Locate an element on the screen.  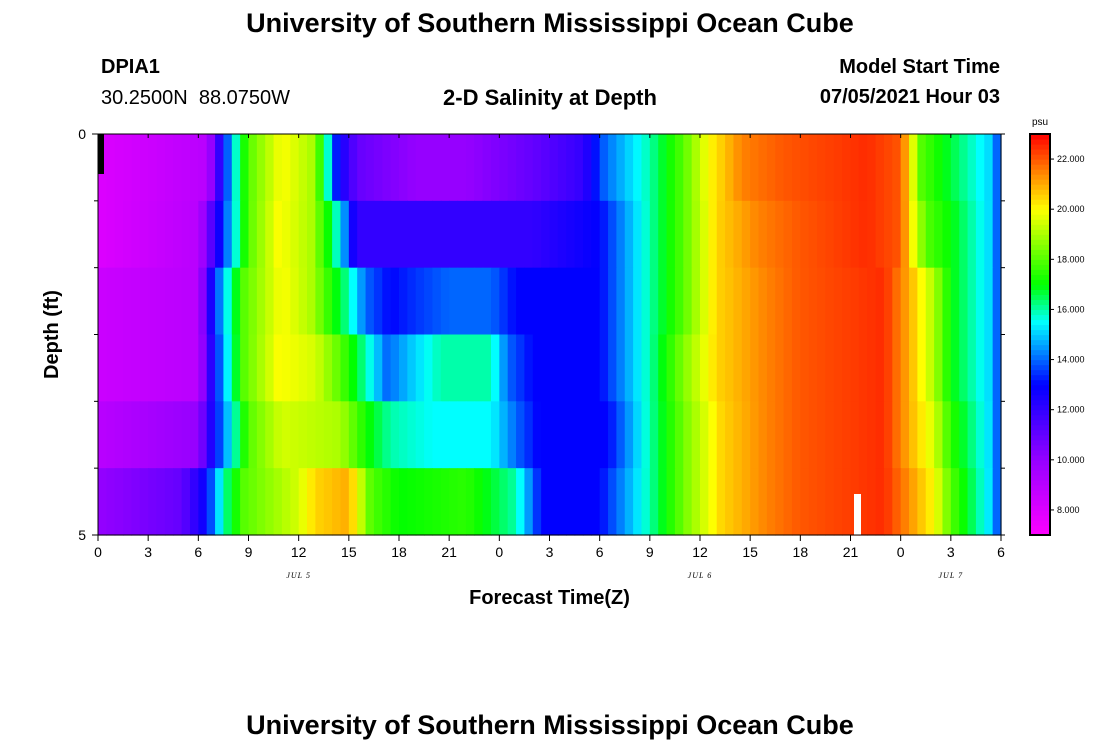
colorbar-unit: psu is located at coordinates (1040, 122).